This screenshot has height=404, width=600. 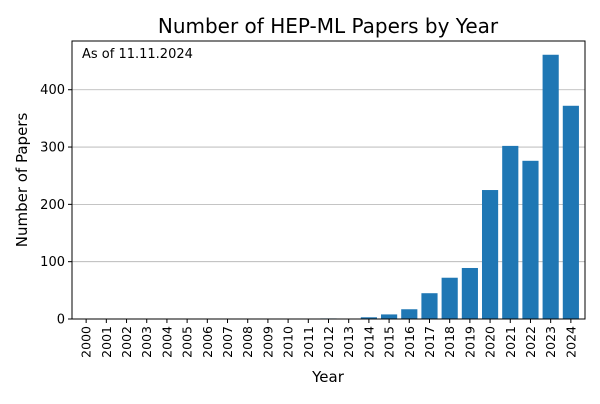 I want to click on bar-2020, so click(x=490, y=254).